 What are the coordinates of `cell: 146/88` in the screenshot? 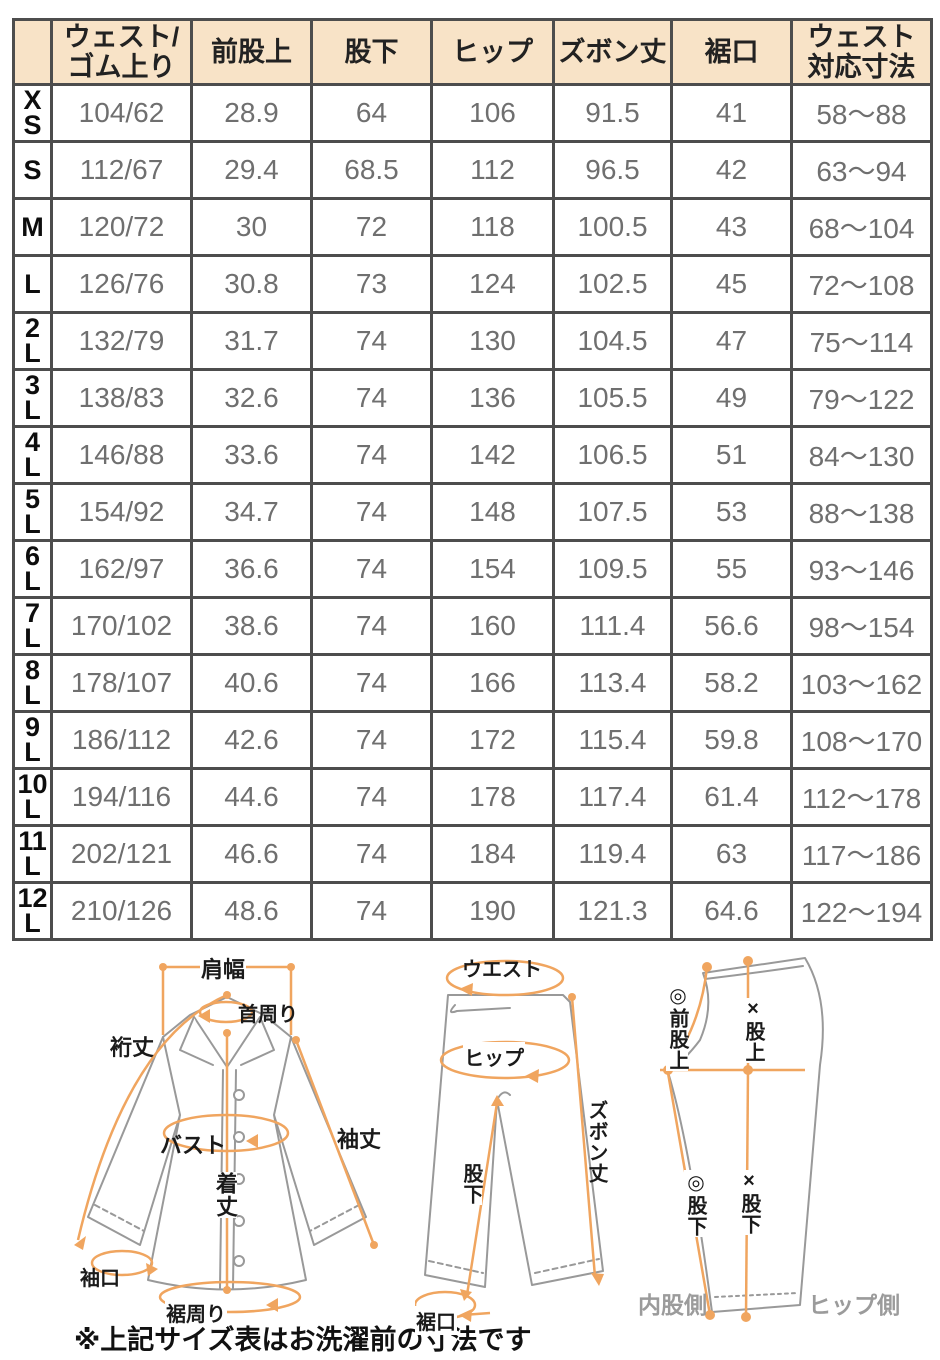 It's located at (121, 455).